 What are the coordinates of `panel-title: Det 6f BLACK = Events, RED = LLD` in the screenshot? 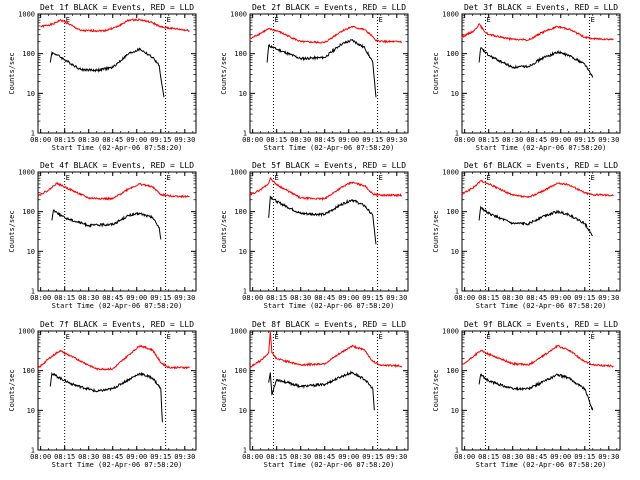 It's located at (541, 165).